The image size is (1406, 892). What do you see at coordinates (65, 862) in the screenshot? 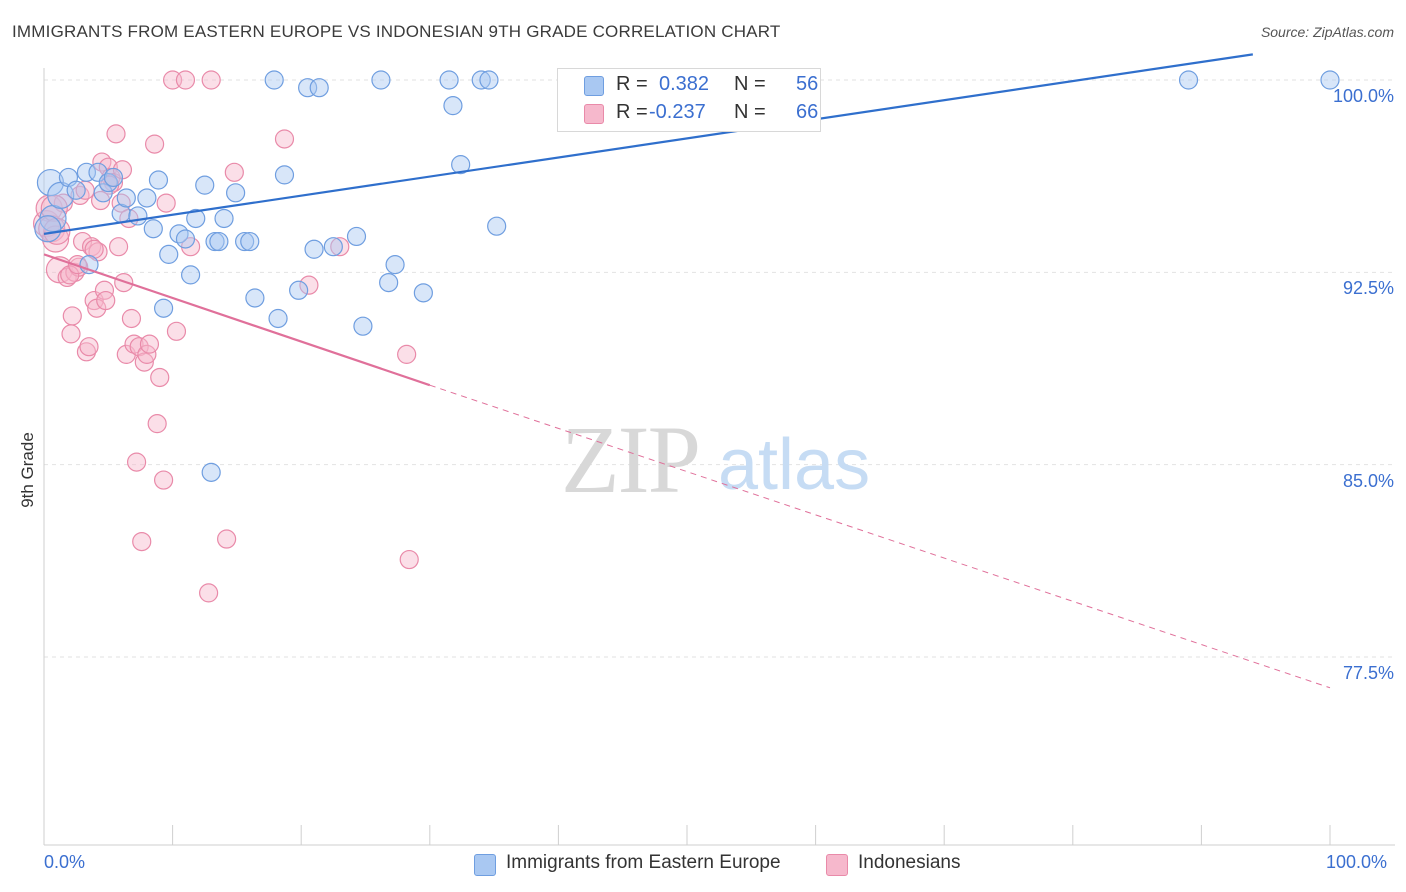
I see `x-tick-label-min: 0.0%` at bounding box center [65, 862].